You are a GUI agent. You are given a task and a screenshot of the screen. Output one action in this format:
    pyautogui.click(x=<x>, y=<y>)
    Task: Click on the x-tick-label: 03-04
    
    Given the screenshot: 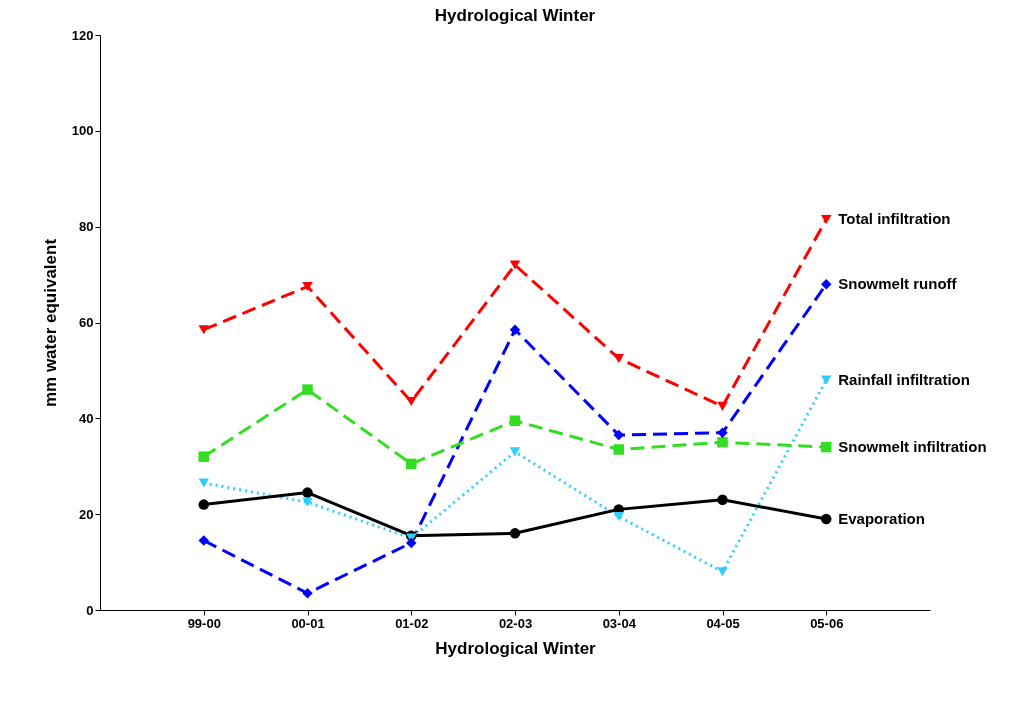 What is the action you would take?
    pyautogui.click(x=619, y=623)
    